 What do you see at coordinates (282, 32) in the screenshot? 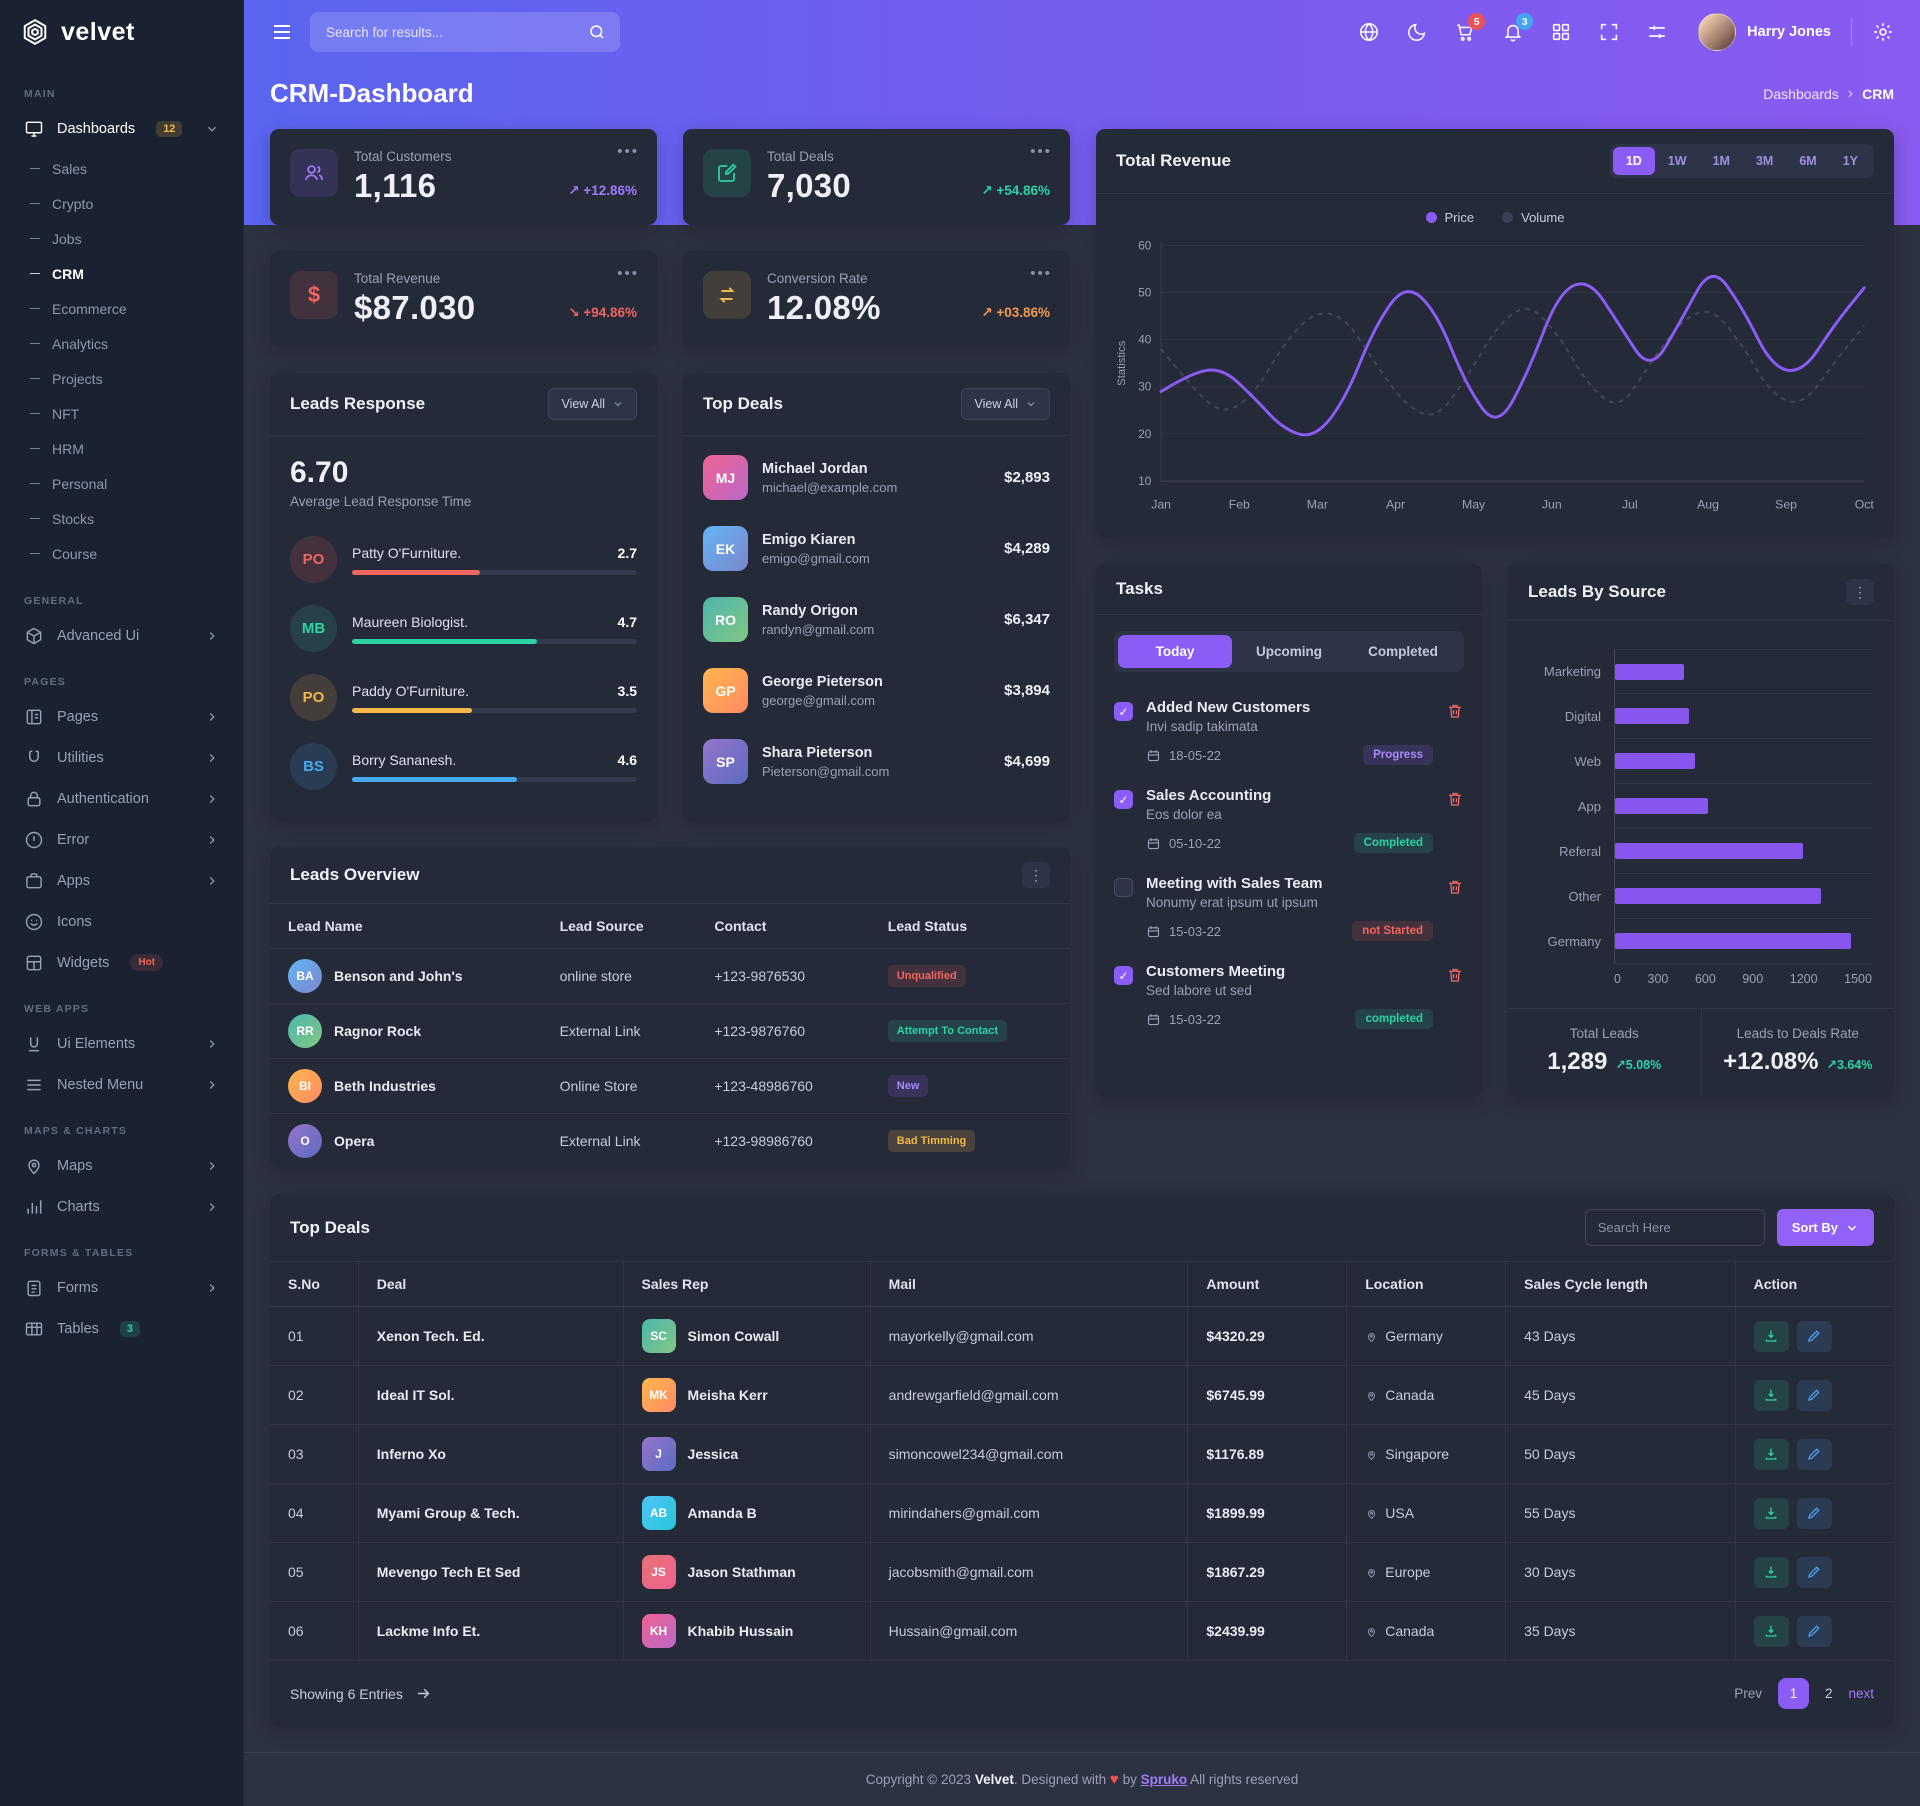
I see `menu-toggle-button` at bounding box center [282, 32].